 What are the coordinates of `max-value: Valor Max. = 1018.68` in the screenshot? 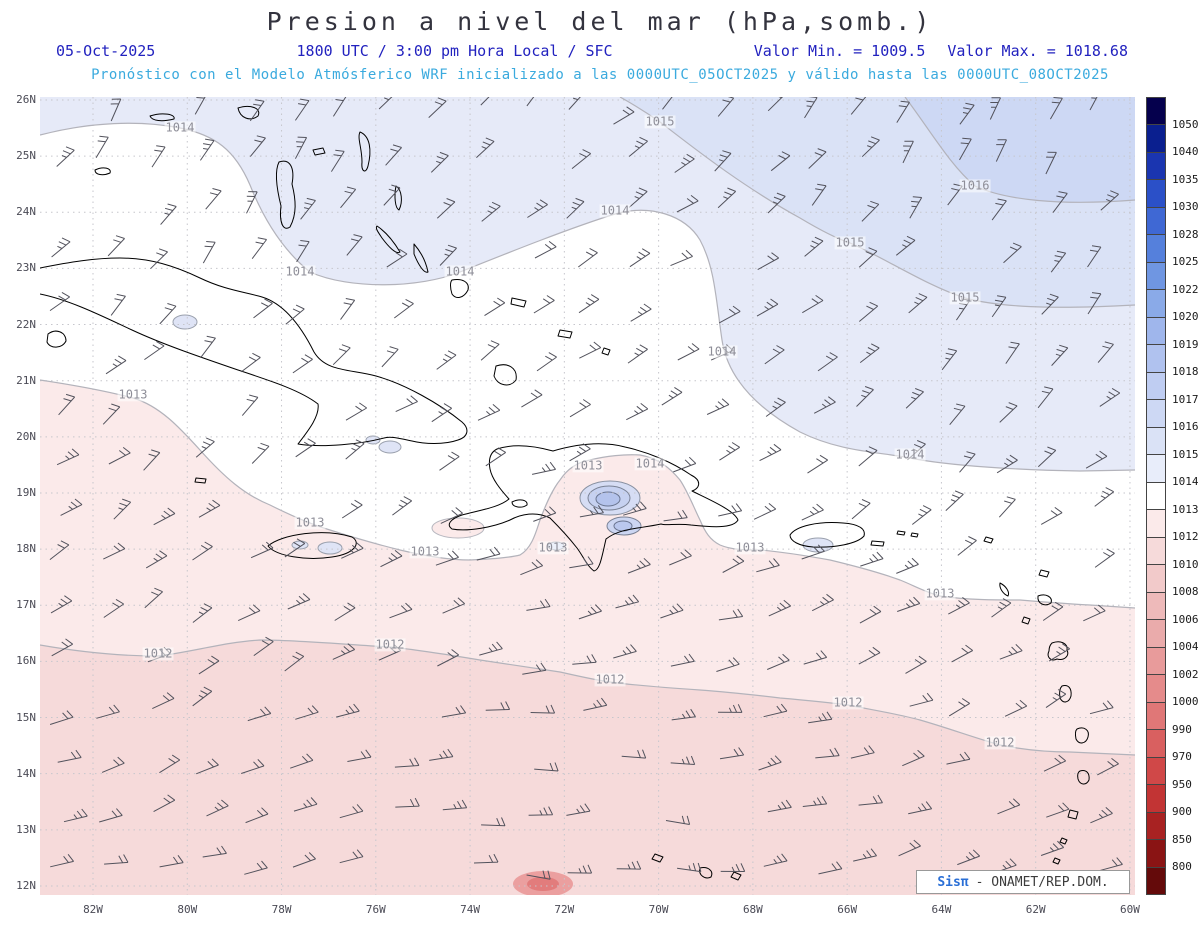 It's located at (1037, 51).